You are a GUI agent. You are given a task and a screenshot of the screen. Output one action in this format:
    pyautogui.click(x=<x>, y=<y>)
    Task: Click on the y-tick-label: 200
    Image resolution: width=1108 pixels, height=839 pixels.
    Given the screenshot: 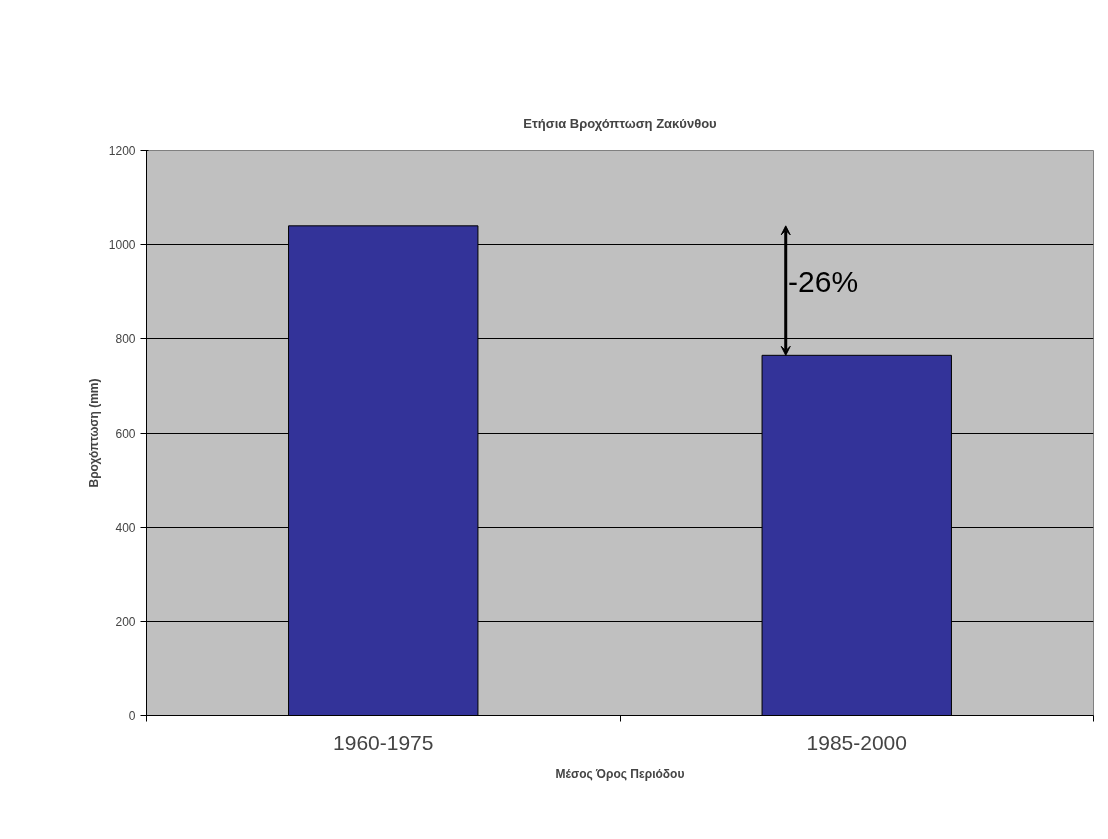 What is the action you would take?
    pyautogui.click(x=125, y=621)
    